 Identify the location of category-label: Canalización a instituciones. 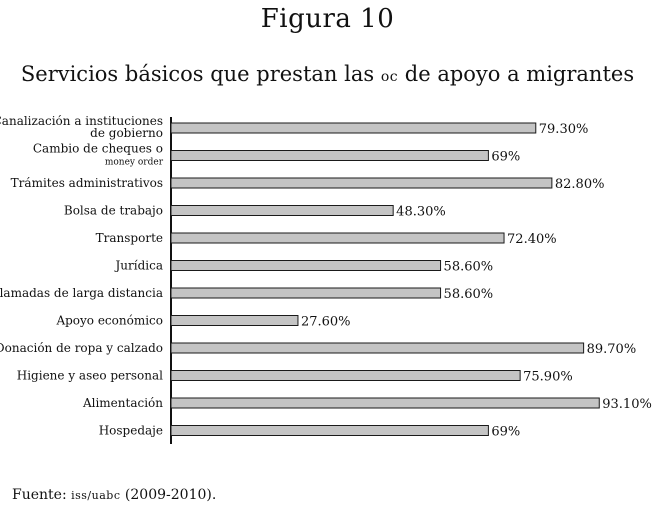
(81, 121).